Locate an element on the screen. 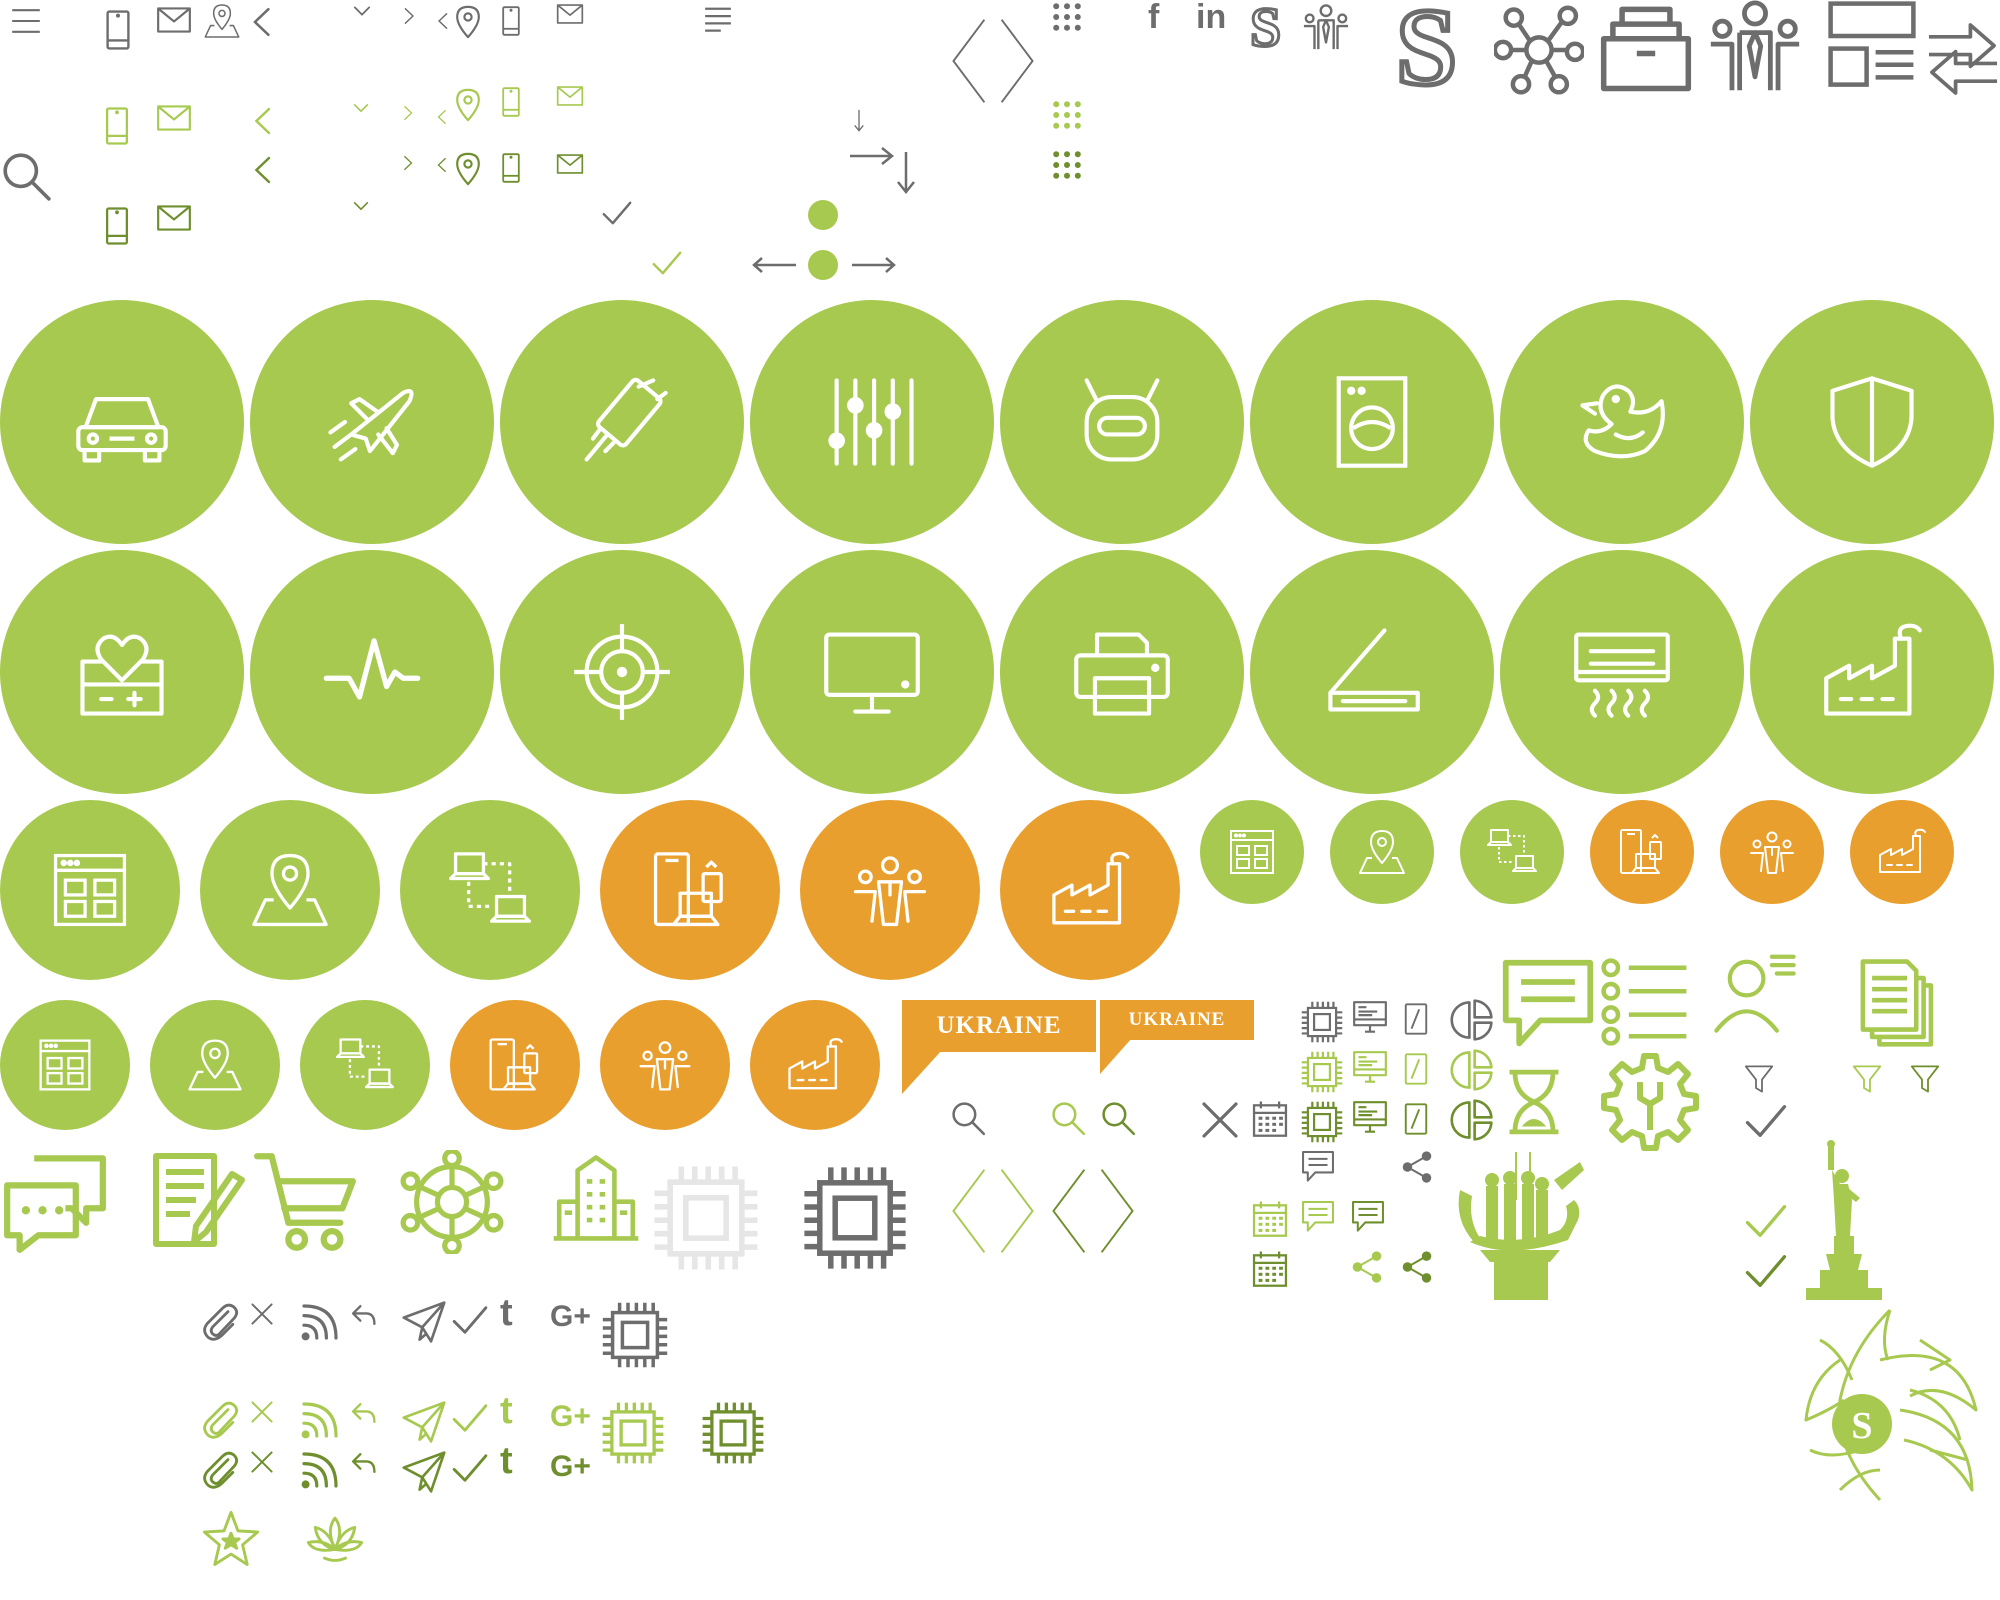  circle-airplane is located at coordinates (372, 422).